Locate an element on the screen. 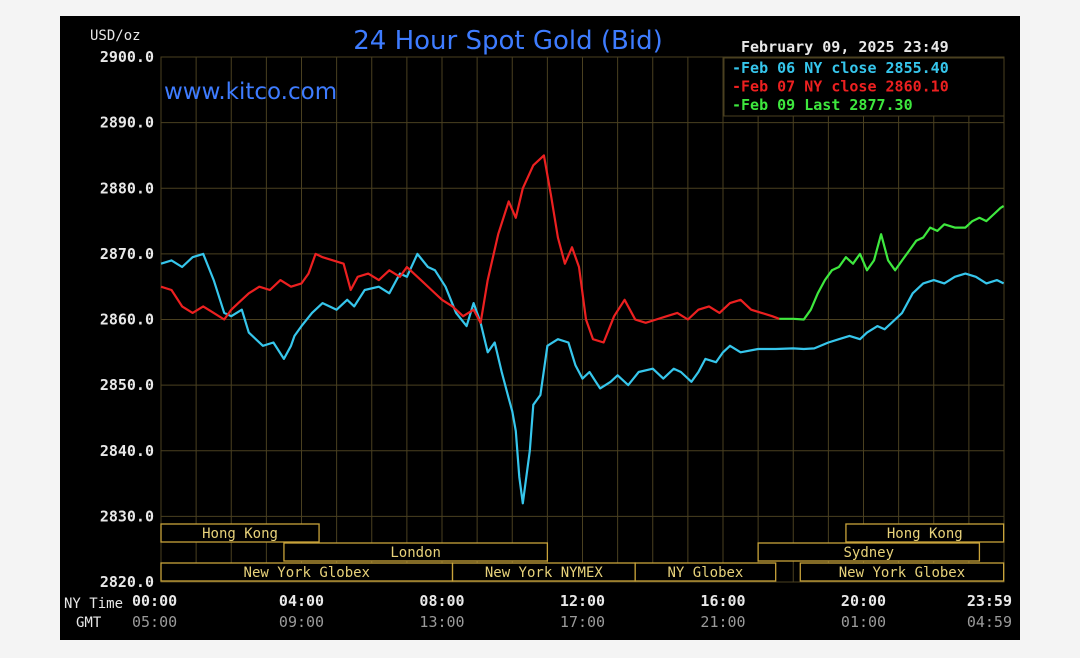  y-tick-label: 2870.0 is located at coordinates (127, 254).